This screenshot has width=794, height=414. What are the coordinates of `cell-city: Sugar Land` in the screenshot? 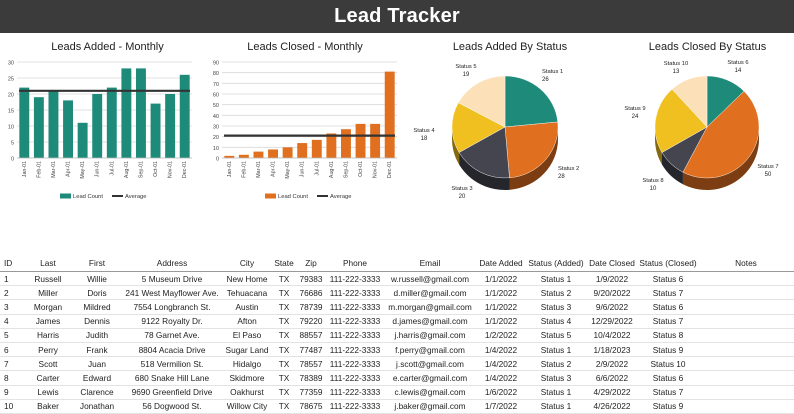 It's located at (247, 350).